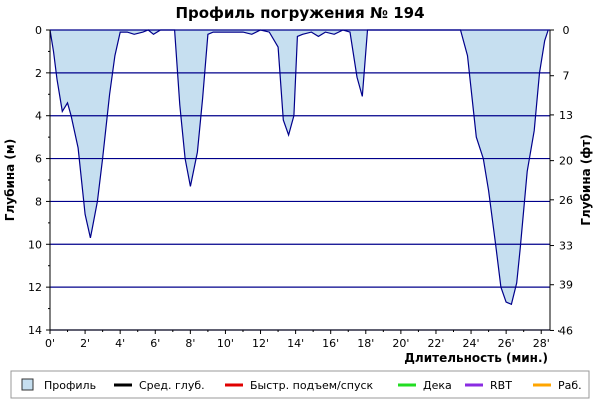 The height and width of the screenshot is (400, 600). Describe the element at coordinates (566, 30) in the screenshot. I see `y-tick-label-right-0: 0` at that location.